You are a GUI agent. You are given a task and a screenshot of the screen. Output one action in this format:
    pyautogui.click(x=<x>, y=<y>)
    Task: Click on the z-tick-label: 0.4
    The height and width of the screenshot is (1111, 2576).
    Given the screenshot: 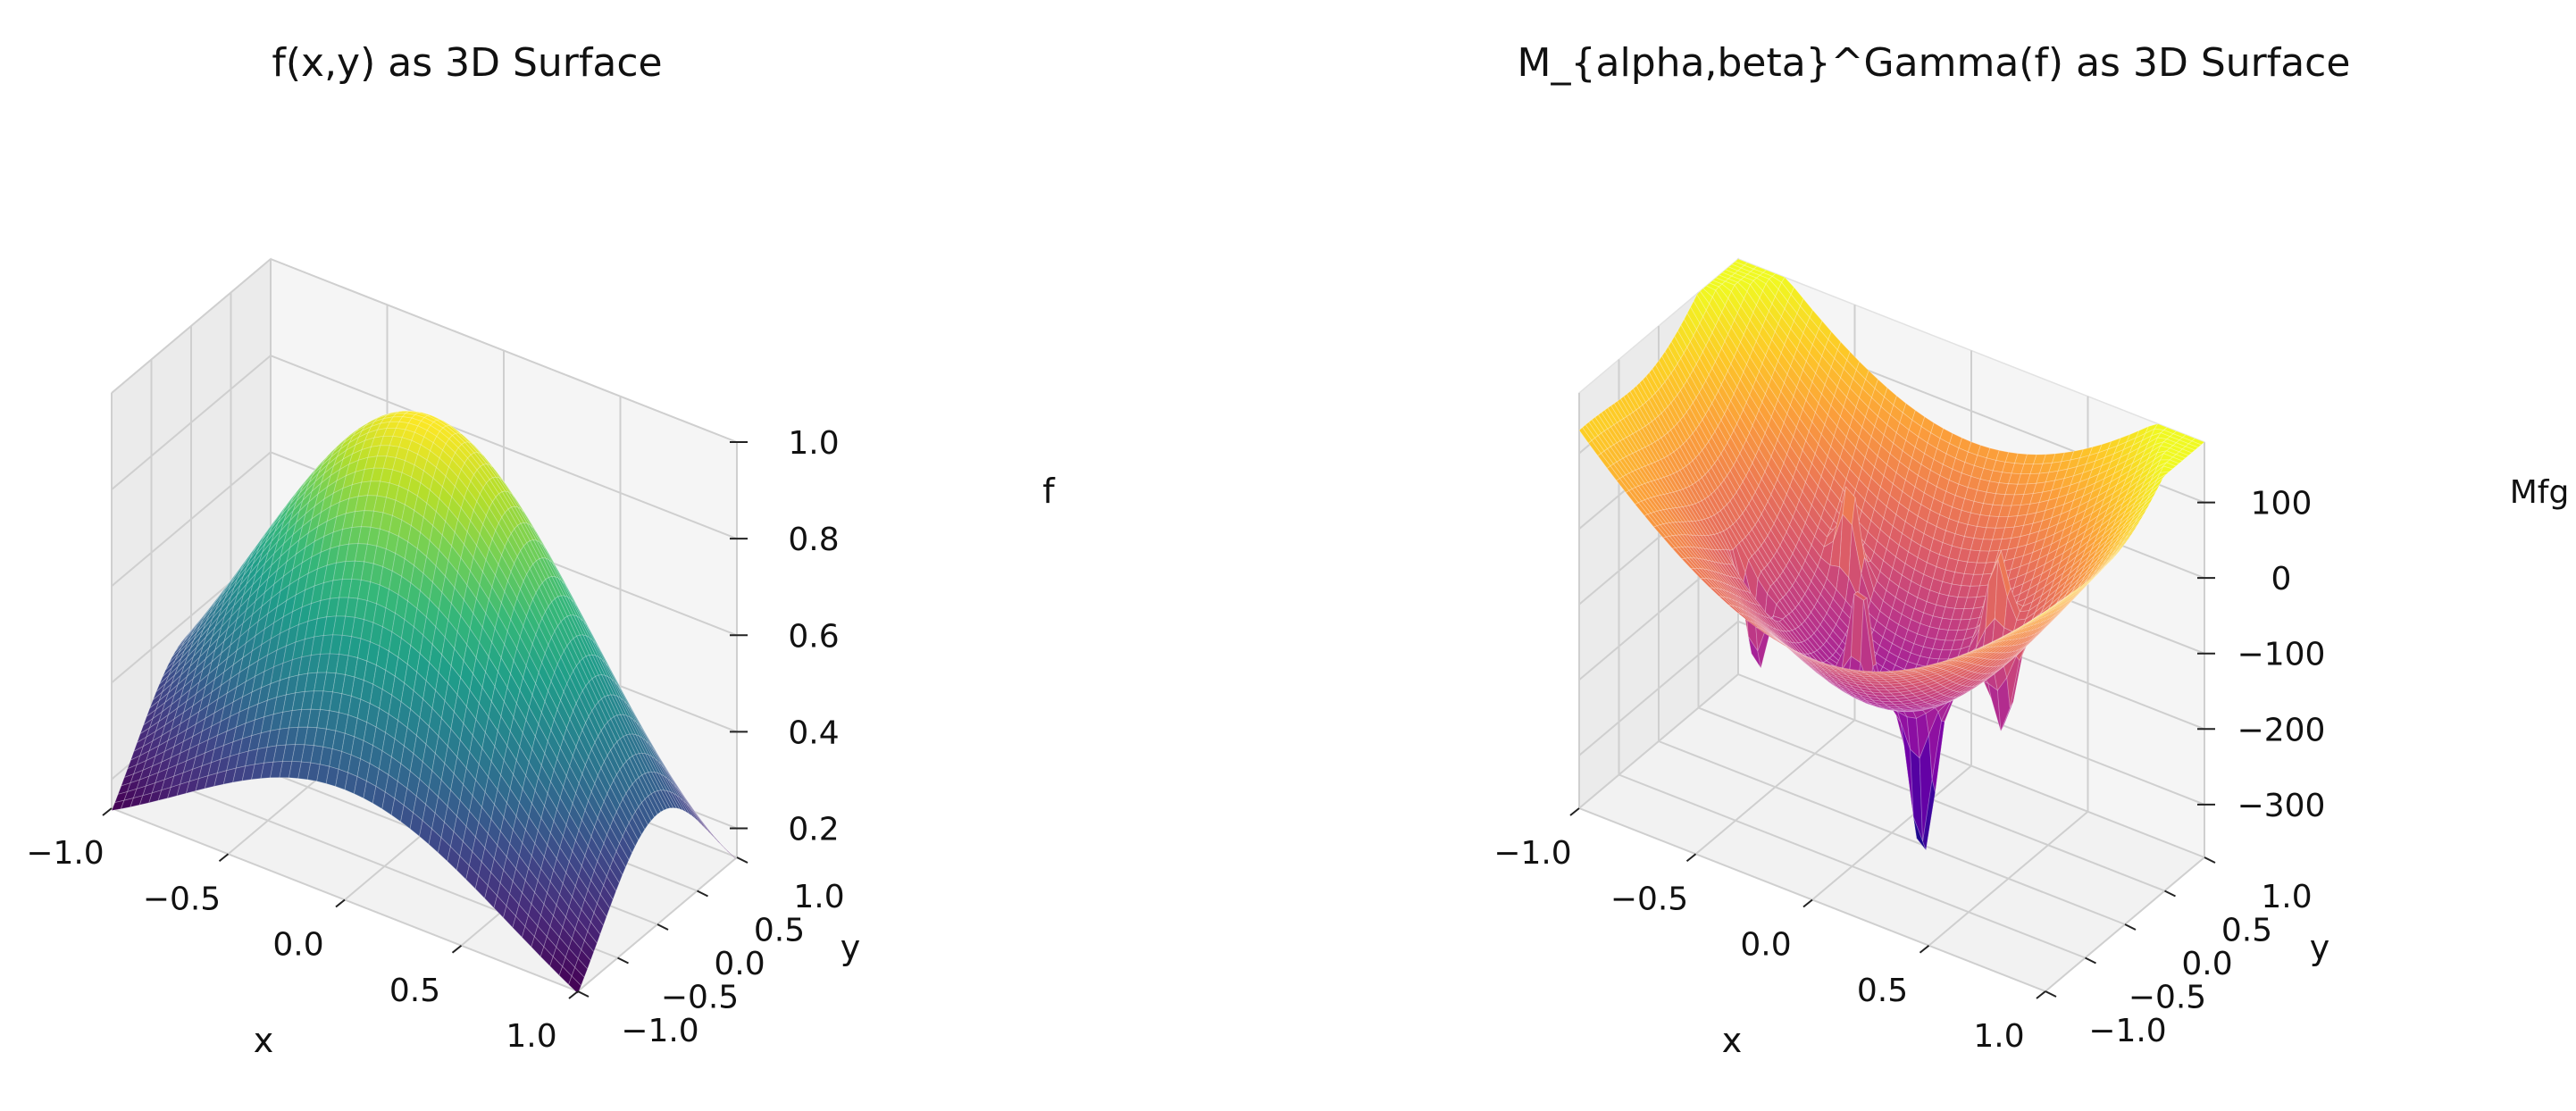 What is the action you would take?
    pyautogui.click(x=814, y=732)
    